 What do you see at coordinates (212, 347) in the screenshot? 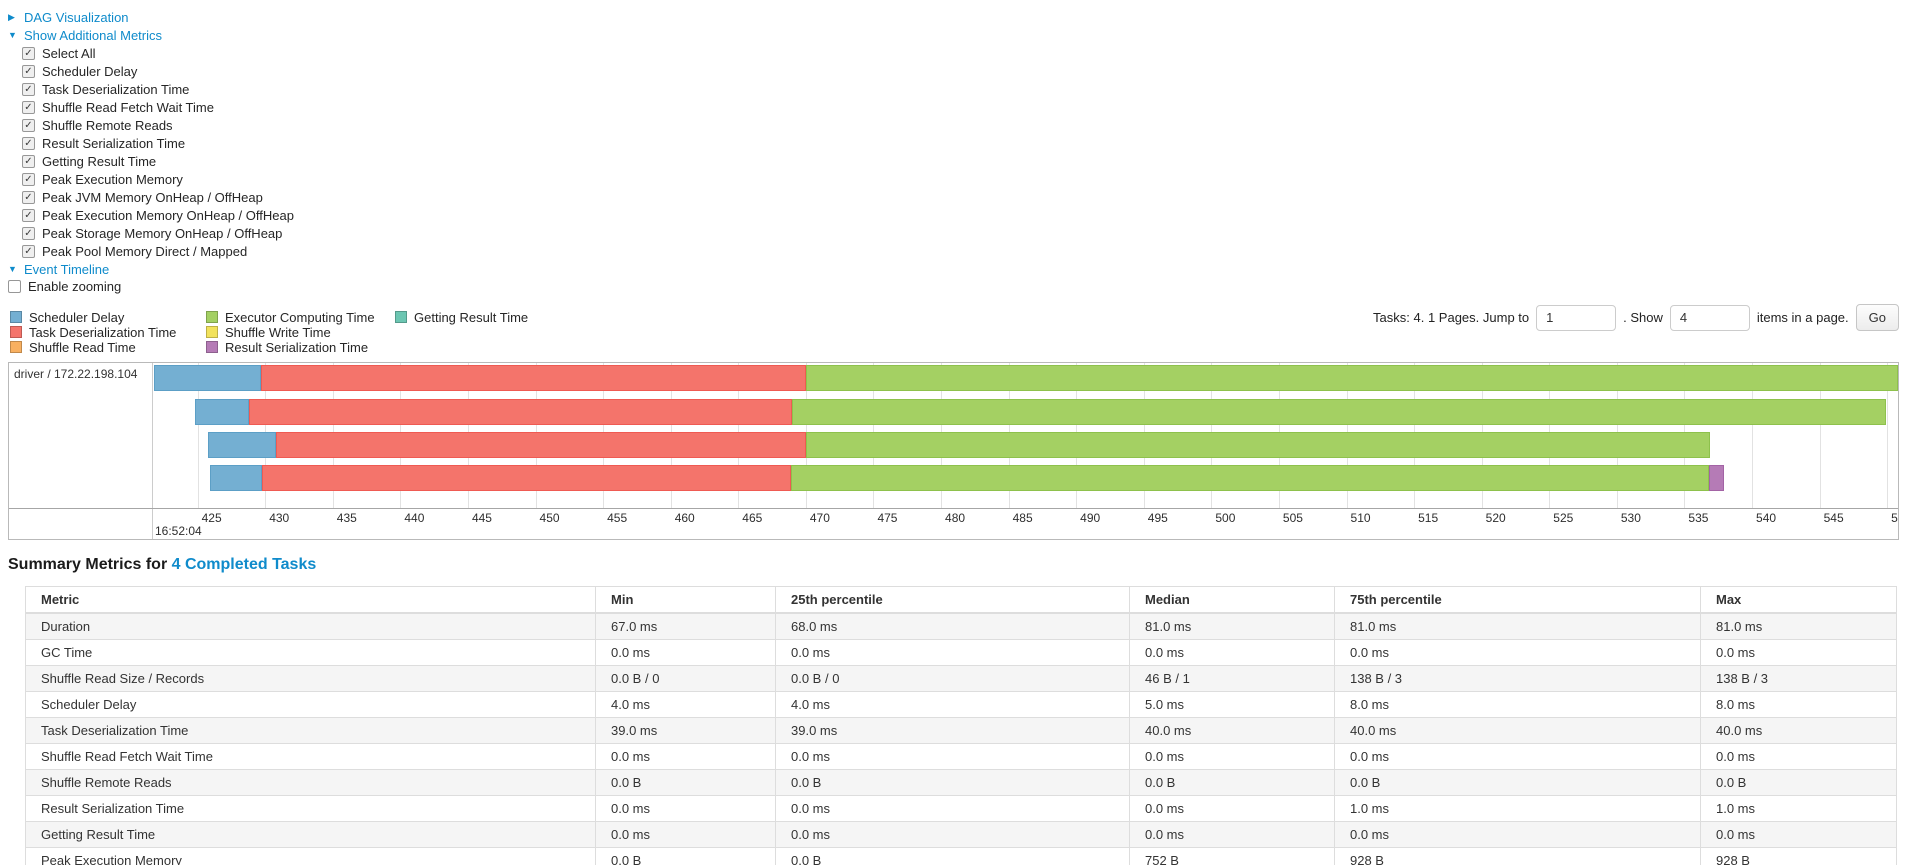
I see `legend-swatch-result-serialization-time-icon` at bounding box center [212, 347].